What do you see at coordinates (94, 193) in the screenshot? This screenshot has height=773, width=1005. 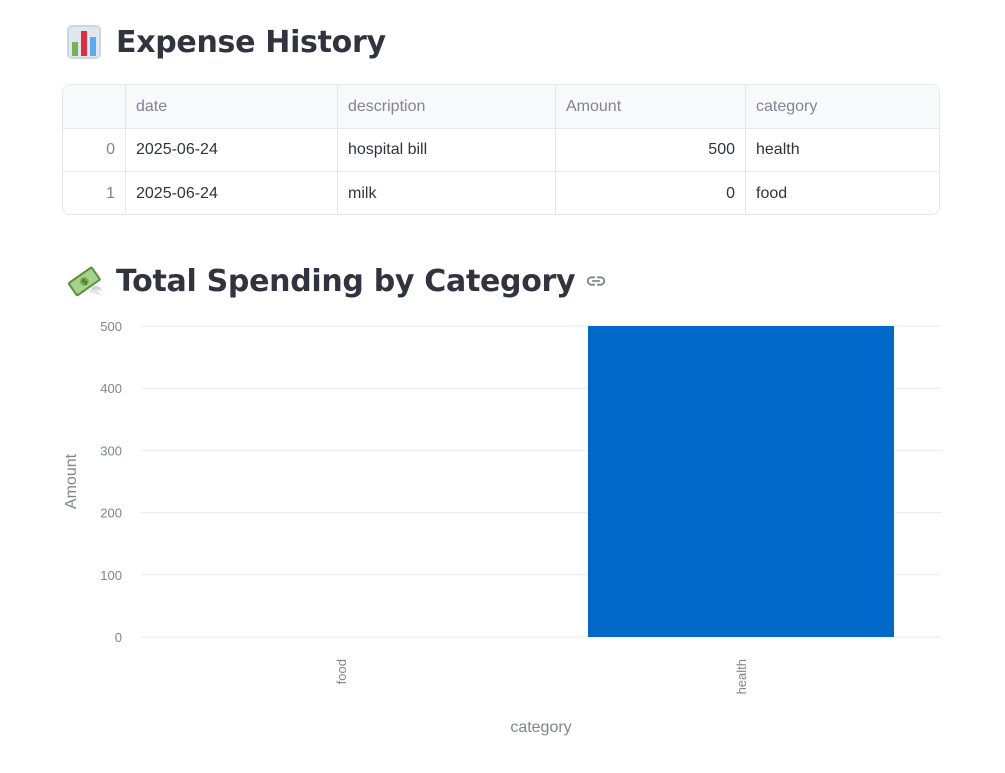 I see `row-index-cell: 1` at bounding box center [94, 193].